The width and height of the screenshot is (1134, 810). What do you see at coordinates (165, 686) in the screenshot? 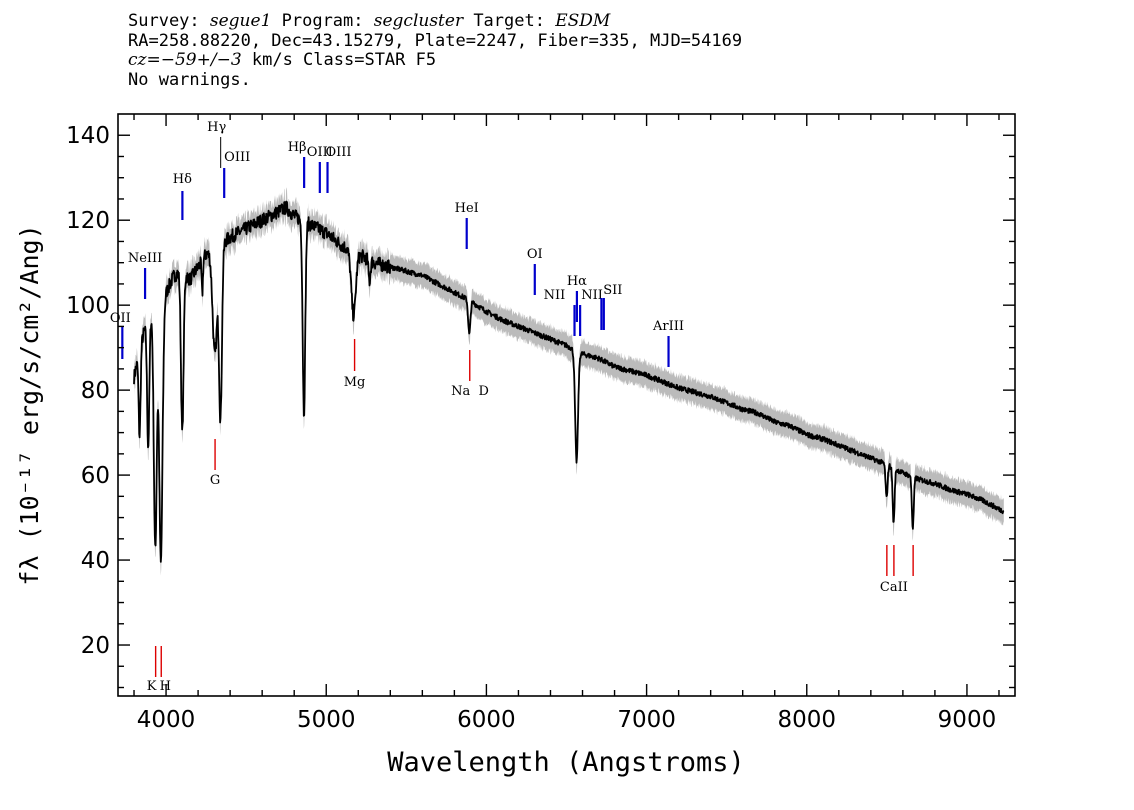
I see `absorption-line-label: H` at bounding box center [165, 686].